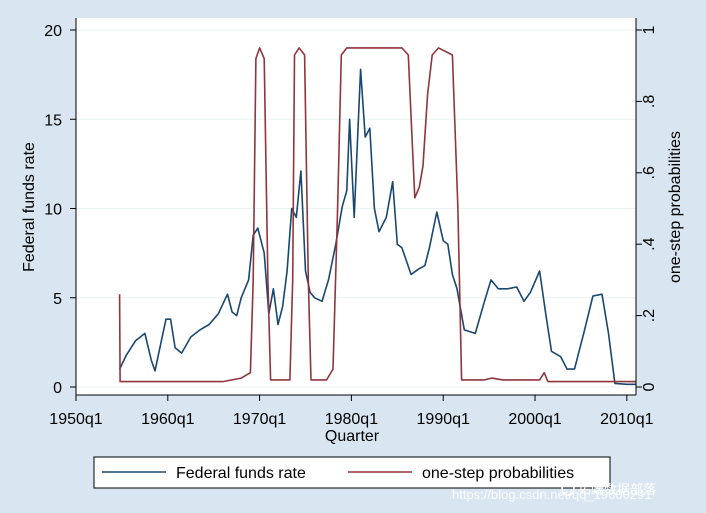 This screenshot has width=706, height=513. Describe the element at coordinates (29, 207) in the screenshot. I see `y-axis-title: Federal funds rate` at that location.